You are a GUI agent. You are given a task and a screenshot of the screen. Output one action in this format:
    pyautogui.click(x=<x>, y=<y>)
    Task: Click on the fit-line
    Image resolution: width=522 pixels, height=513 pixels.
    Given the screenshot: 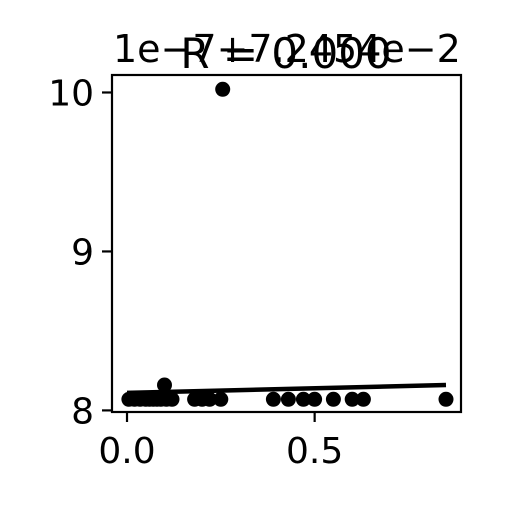 What is the action you would take?
    pyautogui.click(x=286, y=389)
    